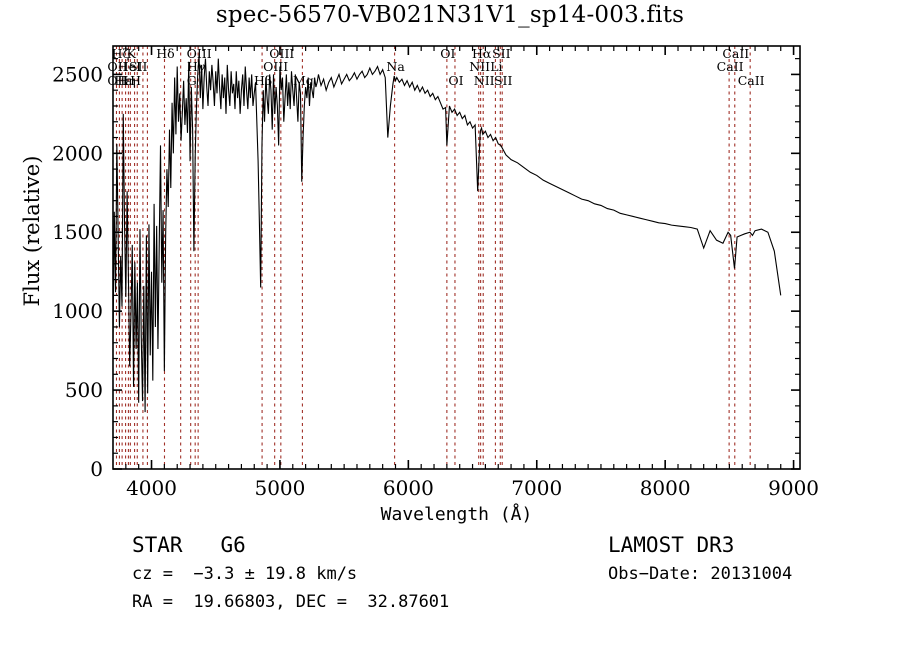  What do you see at coordinates (122, 80) in the screenshot?
I see `svg-text: Hε` at bounding box center [122, 80].